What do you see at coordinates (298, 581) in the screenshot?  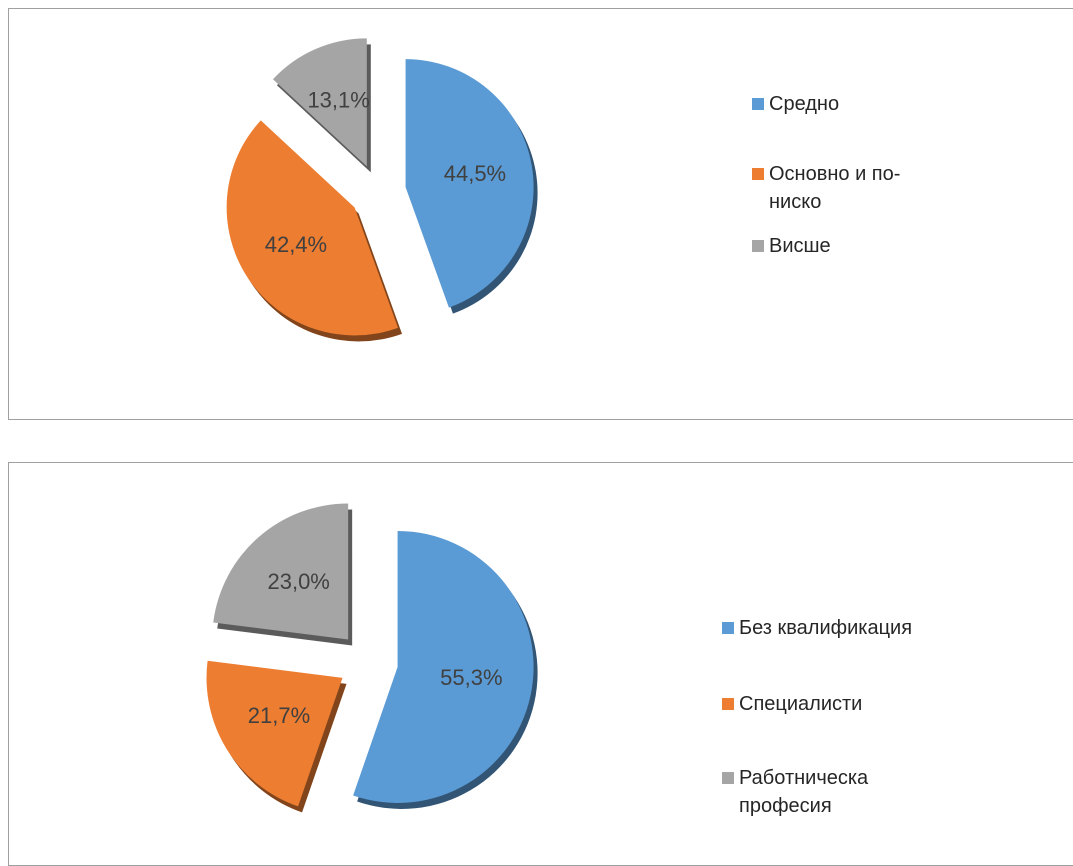 I see `data-label: 23,0%` at bounding box center [298, 581].